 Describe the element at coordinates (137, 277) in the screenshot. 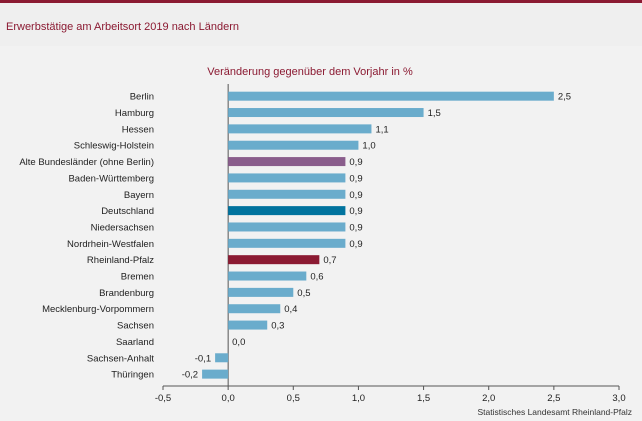

I see `category-label: Bremen` at that location.